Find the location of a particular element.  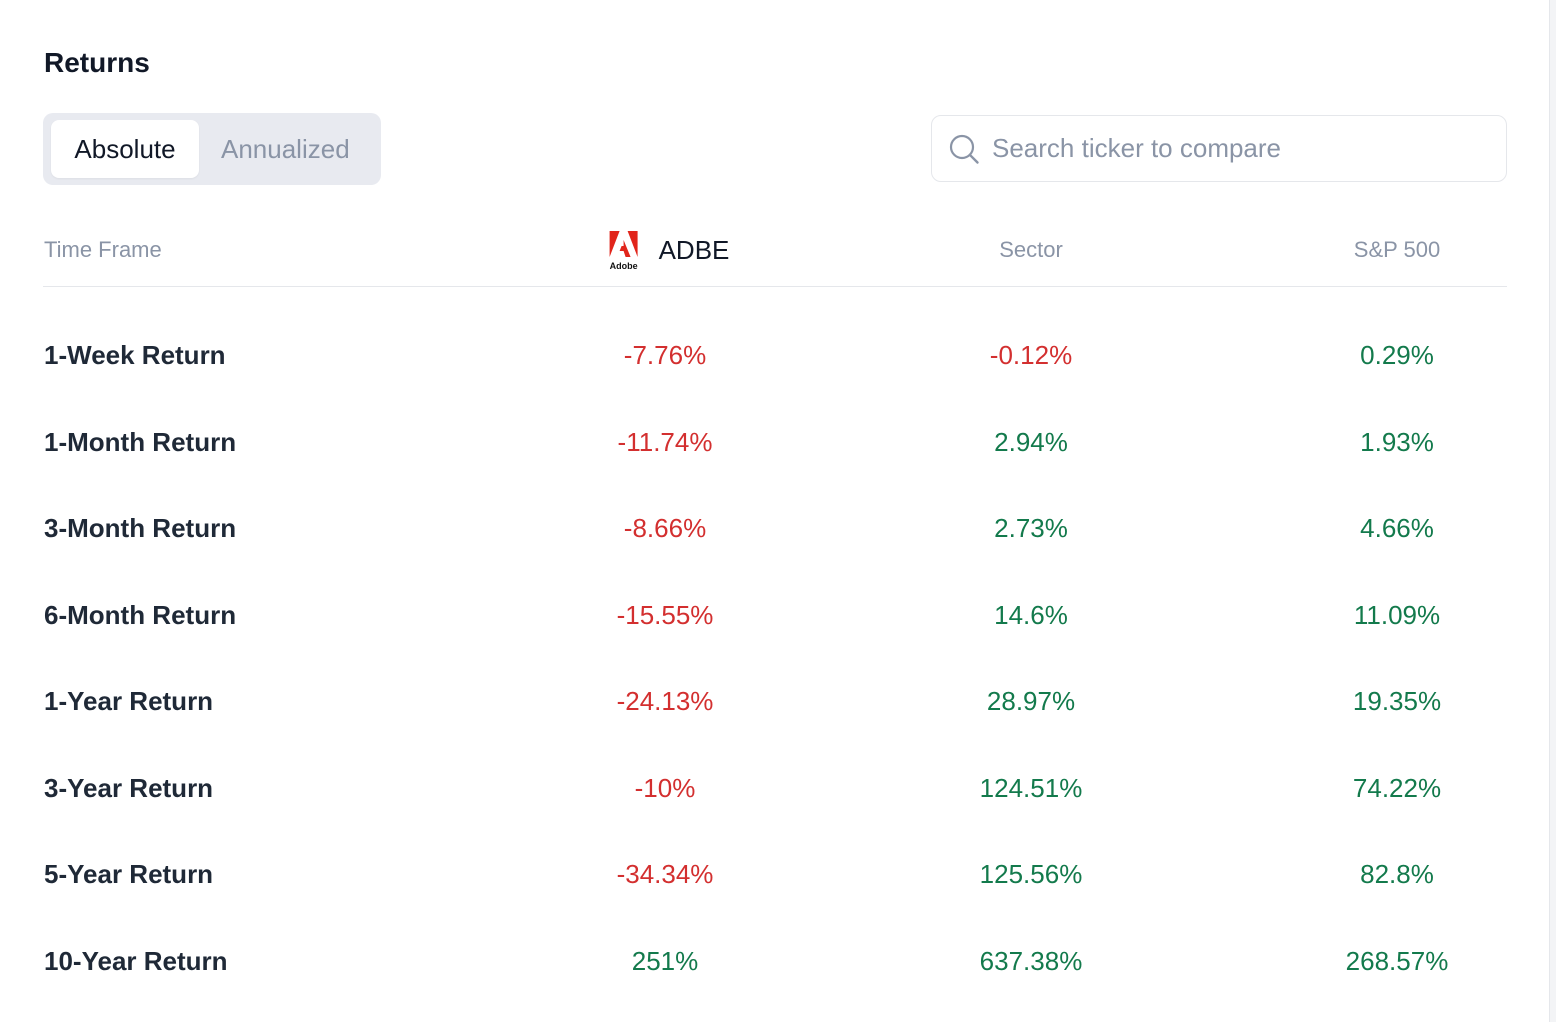

row-label: 1-Week Return is located at coordinates (135, 355).